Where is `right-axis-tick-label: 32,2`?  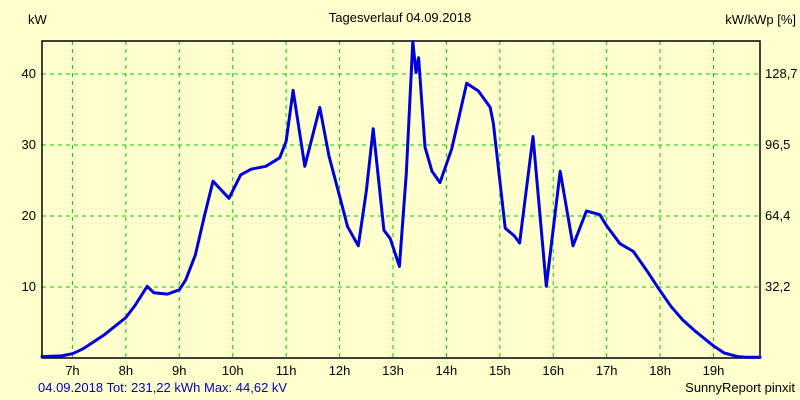 right-axis-tick-label: 32,2 is located at coordinates (777, 286).